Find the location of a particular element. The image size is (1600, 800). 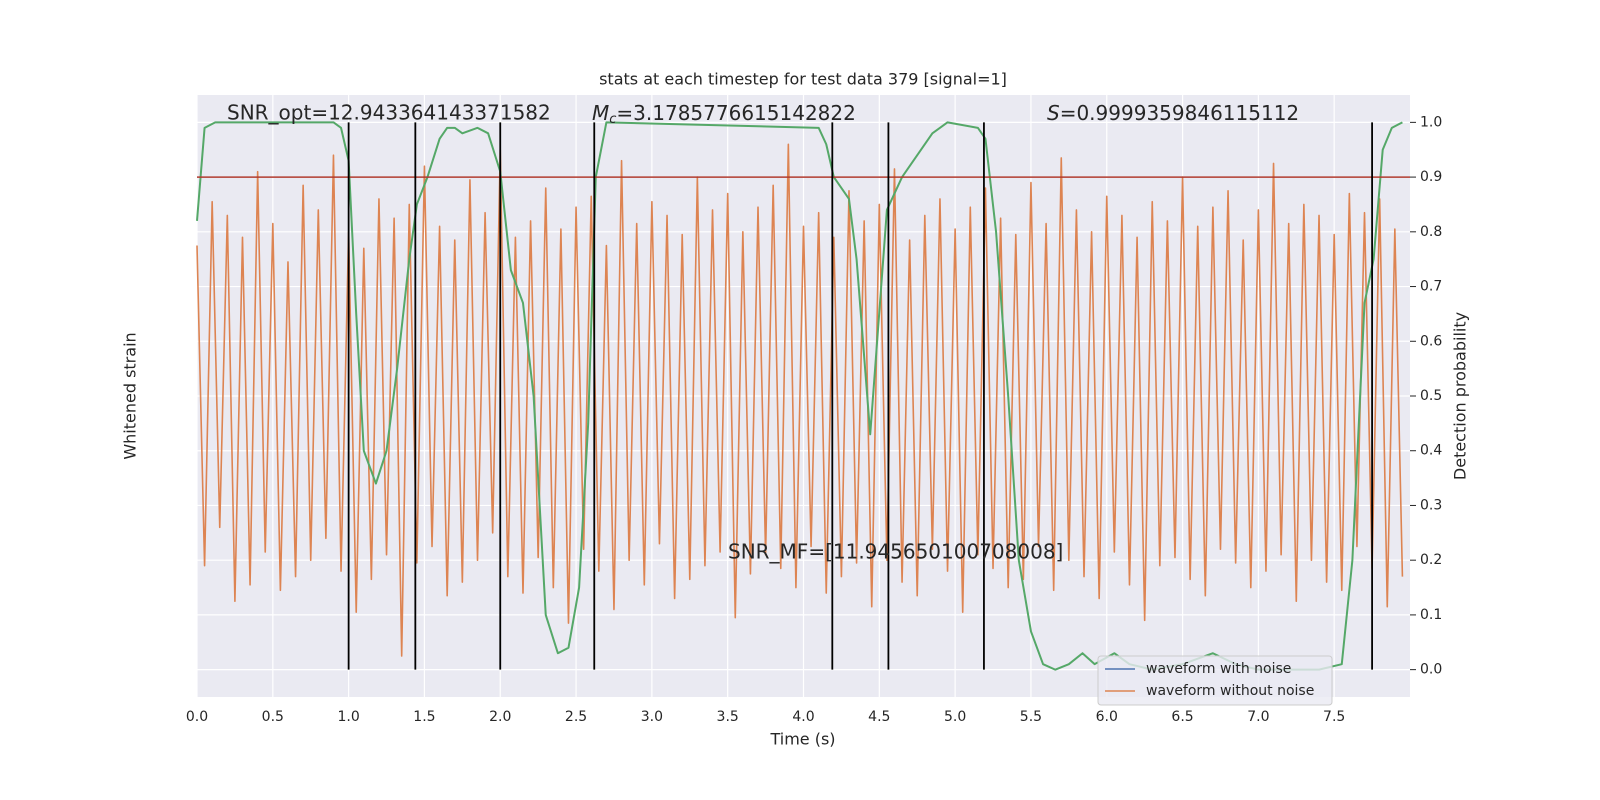

legend-label: waveform without noise is located at coordinates (1230, 691).